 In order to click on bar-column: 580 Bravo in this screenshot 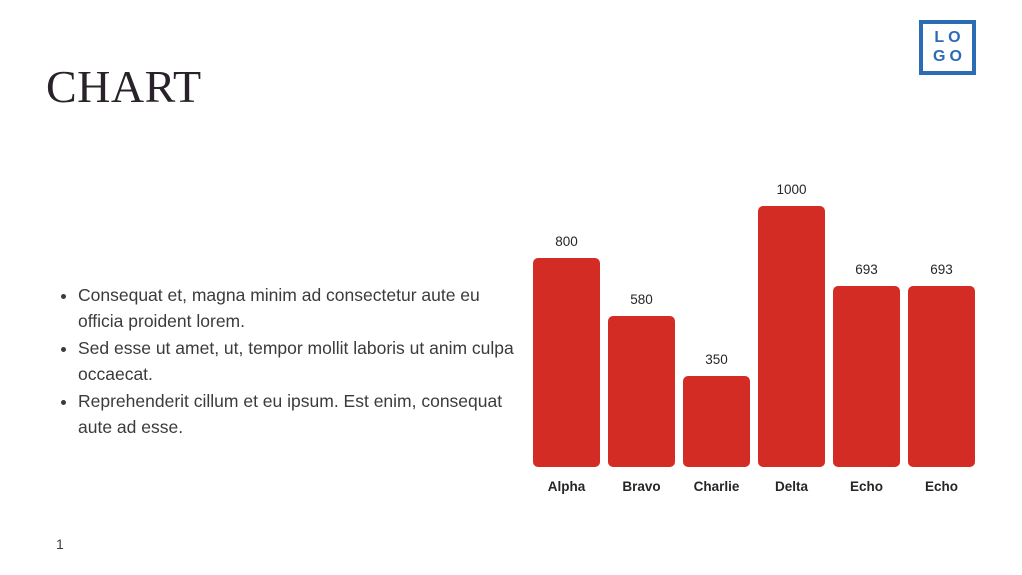, I will do `click(641, 394)`.